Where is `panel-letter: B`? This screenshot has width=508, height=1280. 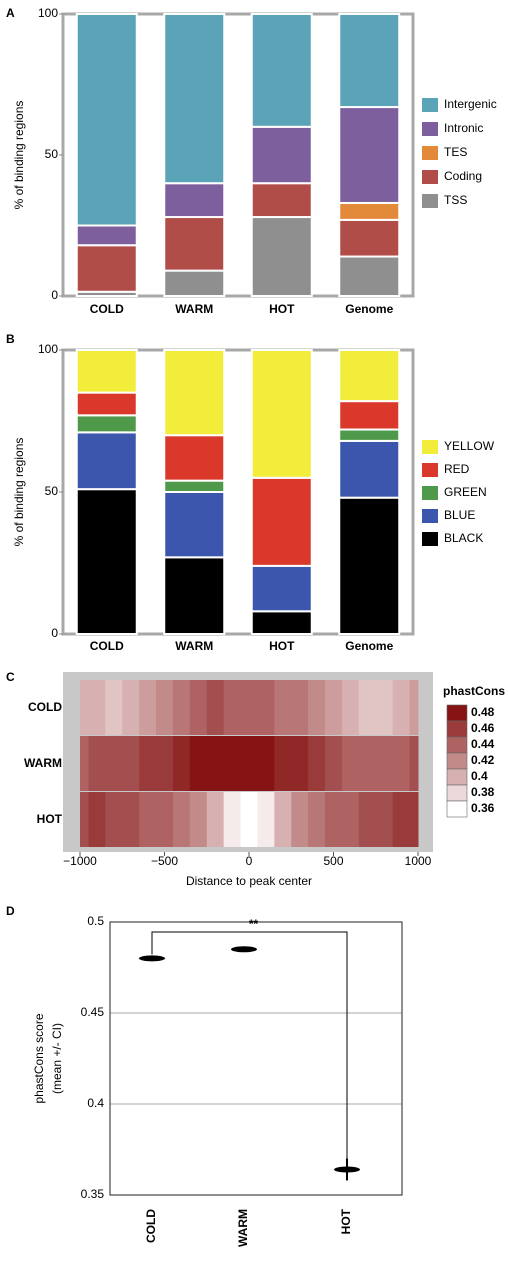
panel-letter: B is located at coordinates (10, 339).